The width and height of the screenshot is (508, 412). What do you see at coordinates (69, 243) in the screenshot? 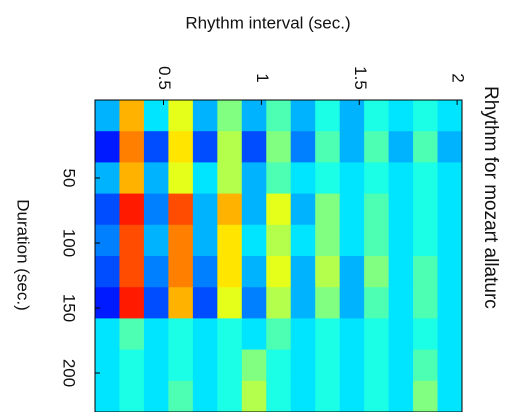
I see `y-tick-label: 100` at bounding box center [69, 243].